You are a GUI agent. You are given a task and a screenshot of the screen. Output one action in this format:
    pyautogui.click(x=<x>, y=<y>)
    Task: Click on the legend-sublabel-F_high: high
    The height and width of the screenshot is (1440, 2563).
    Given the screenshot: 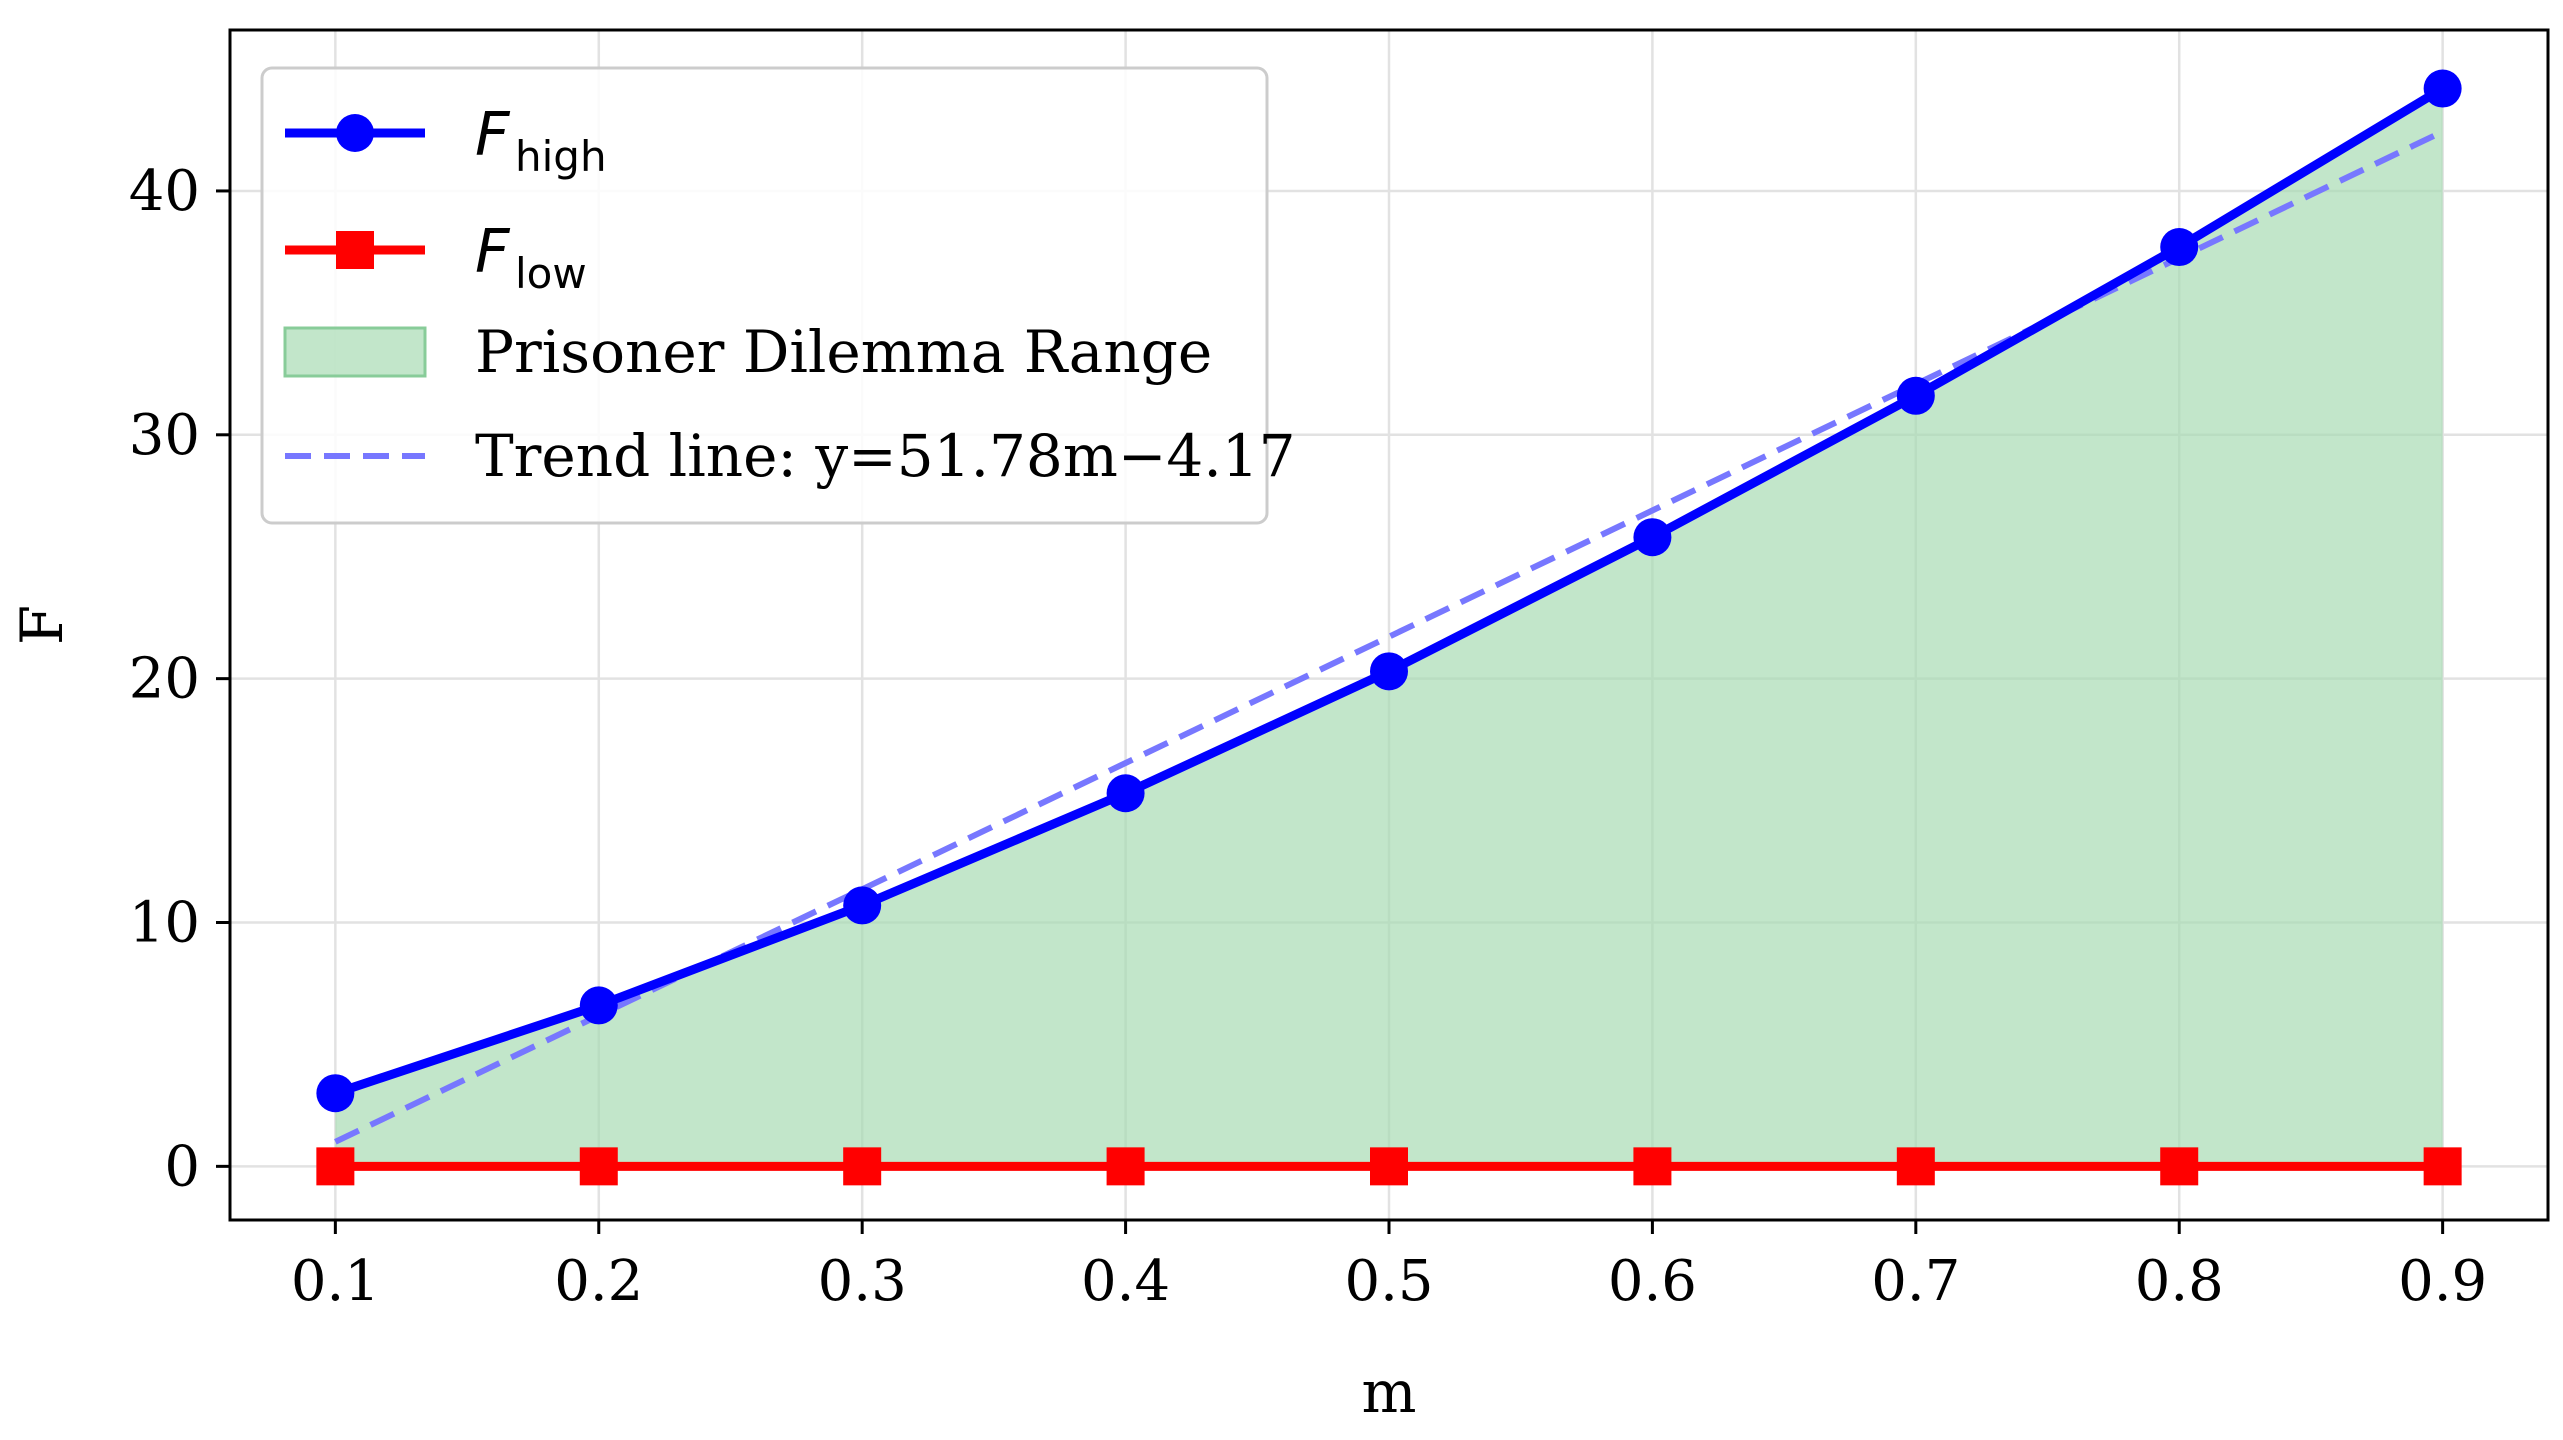 What is the action you would take?
    pyautogui.click(x=561, y=156)
    